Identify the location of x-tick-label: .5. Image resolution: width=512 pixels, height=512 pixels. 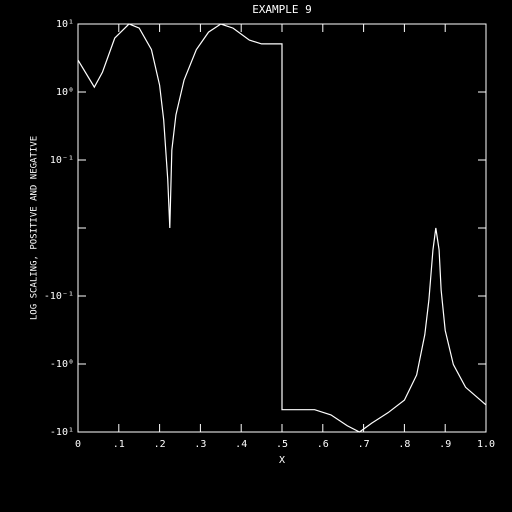
(282, 444).